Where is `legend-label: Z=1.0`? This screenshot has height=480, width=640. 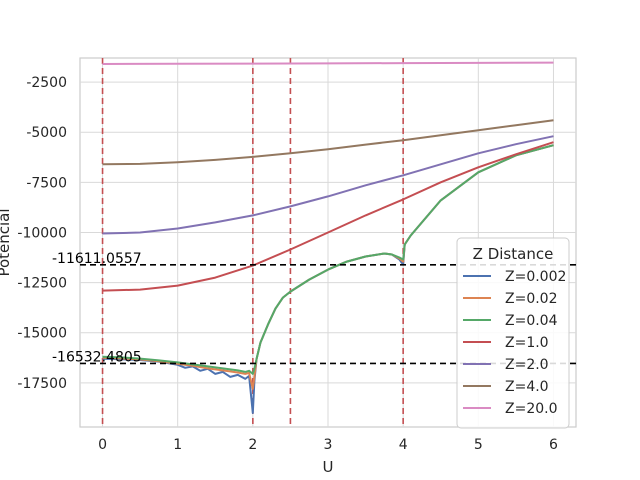
legend-label: Z=1.0 is located at coordinates (527, 343).